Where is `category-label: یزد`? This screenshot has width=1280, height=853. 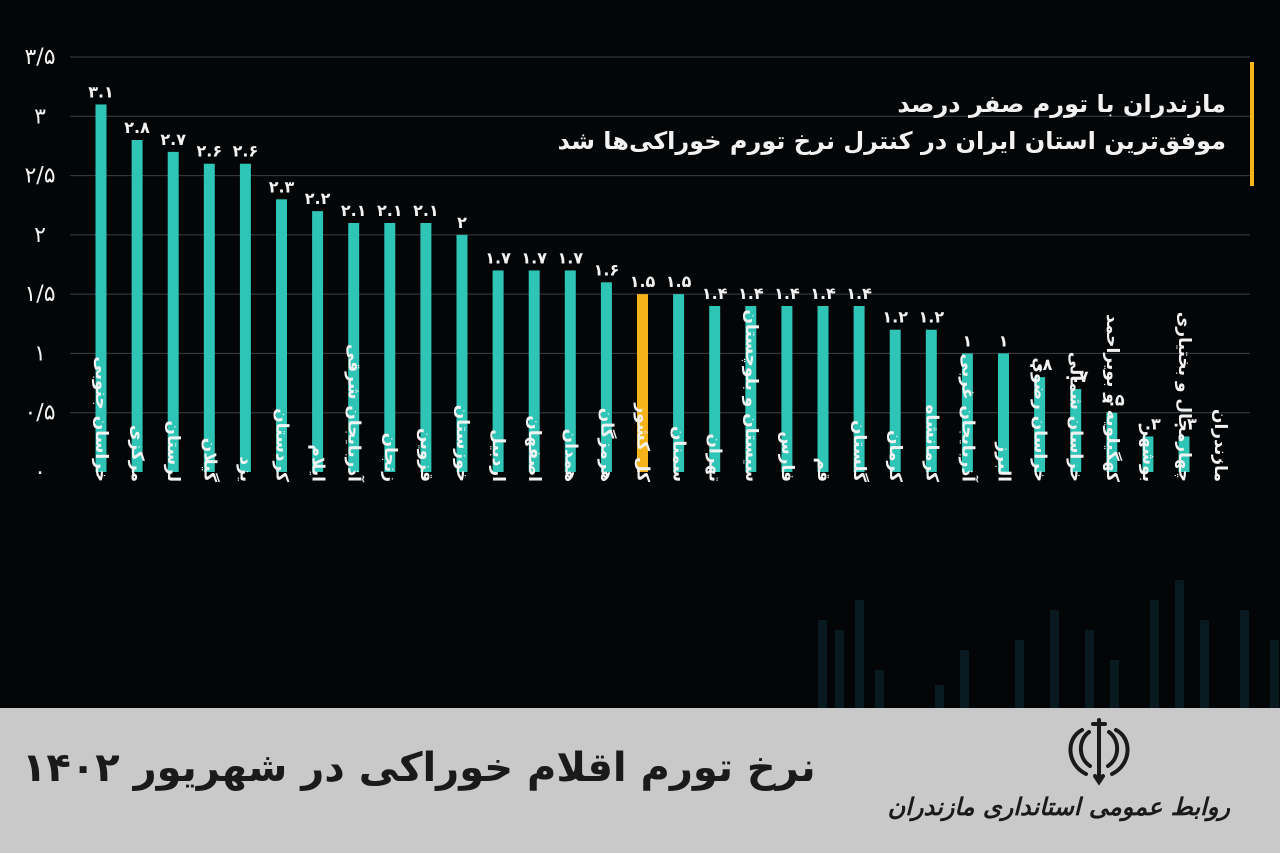
category-label: یزد is located at coordinates (245, 469).